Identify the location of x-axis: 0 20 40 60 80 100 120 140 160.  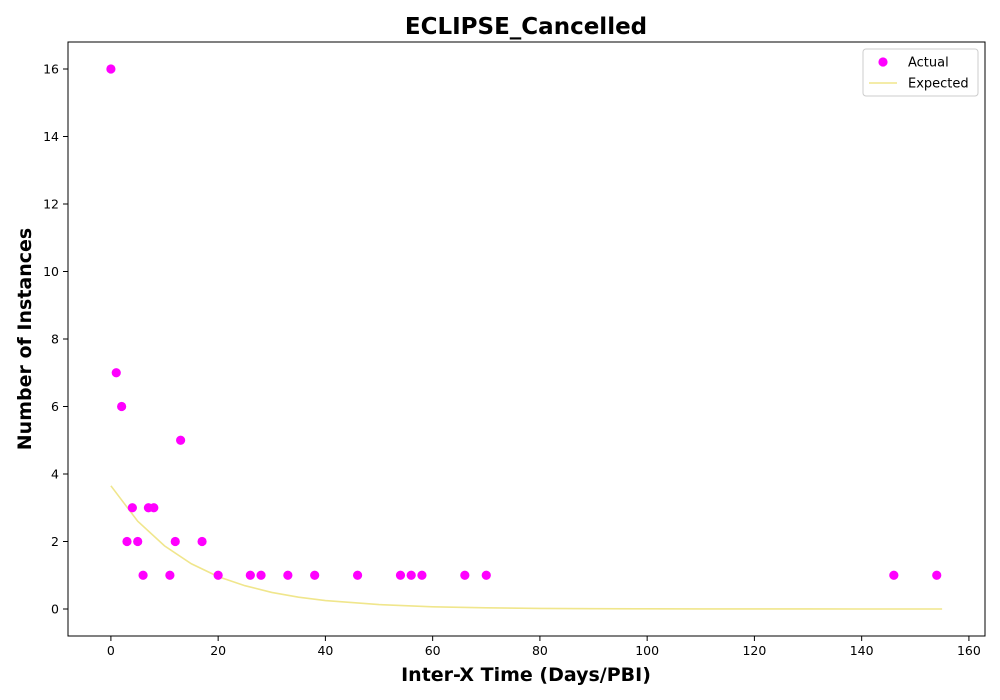
(544, 647).